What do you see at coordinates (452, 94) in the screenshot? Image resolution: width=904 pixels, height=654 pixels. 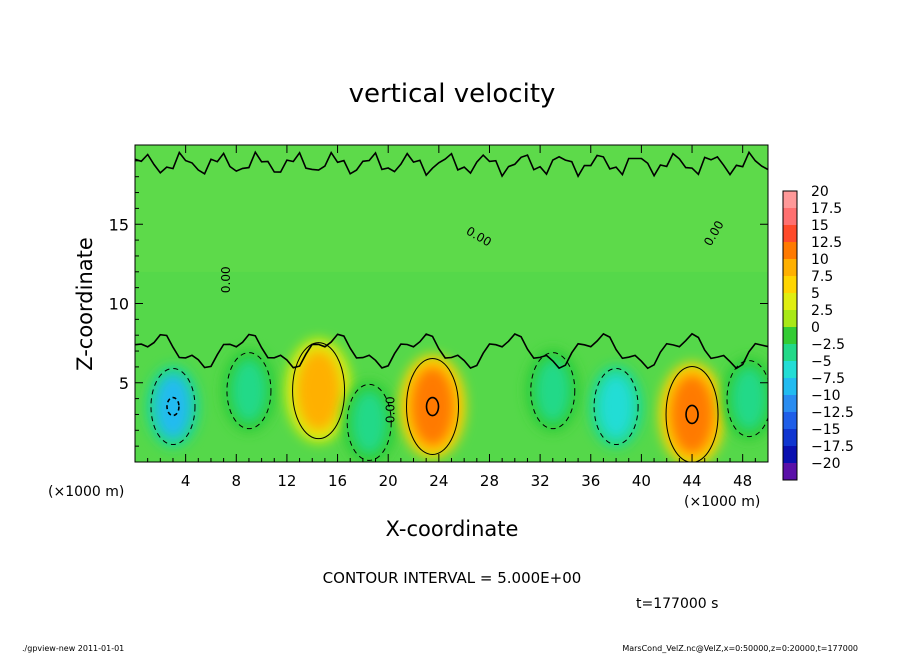 I see `chart-title: vertical velocity` at bounding box center [452, 94].